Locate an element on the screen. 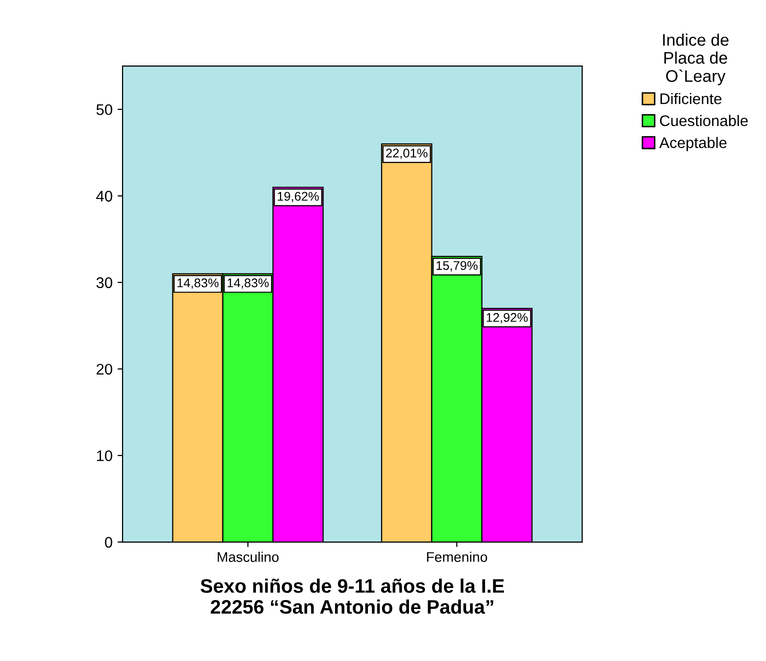 The image size is (766, 661). x-tick-label: Femenino is located at coordinates (457, 557).